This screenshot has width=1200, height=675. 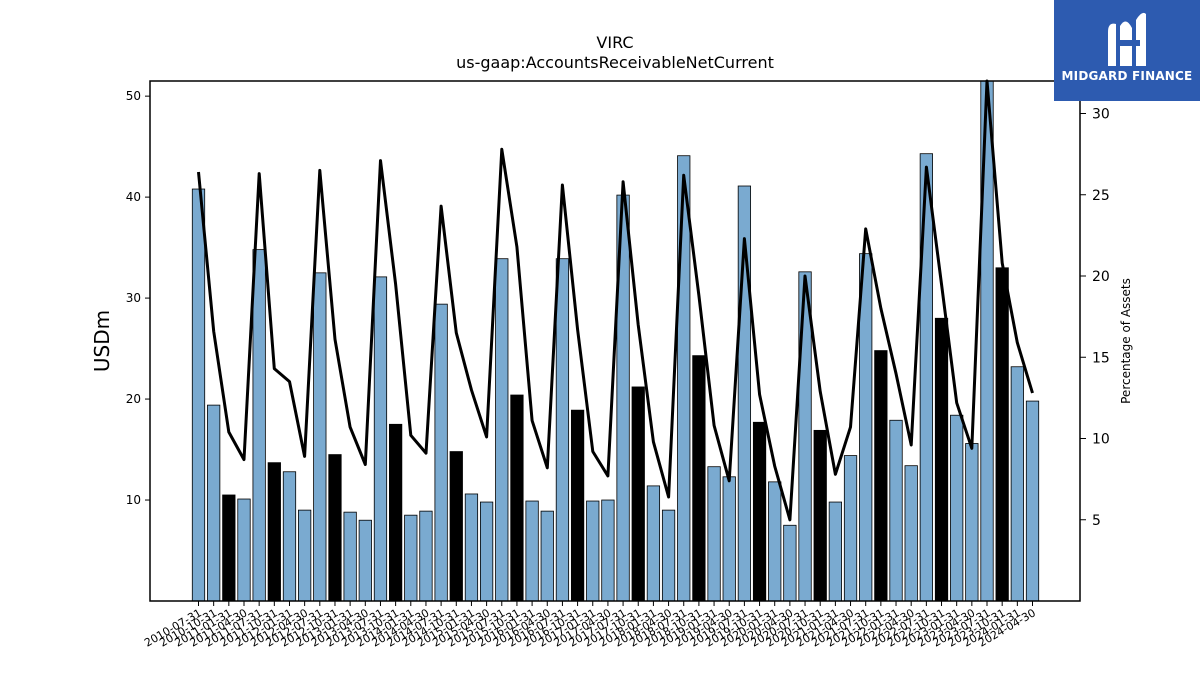 I want to click on logo: MIDGARD FINANCE, so click(x=1127, y=50).